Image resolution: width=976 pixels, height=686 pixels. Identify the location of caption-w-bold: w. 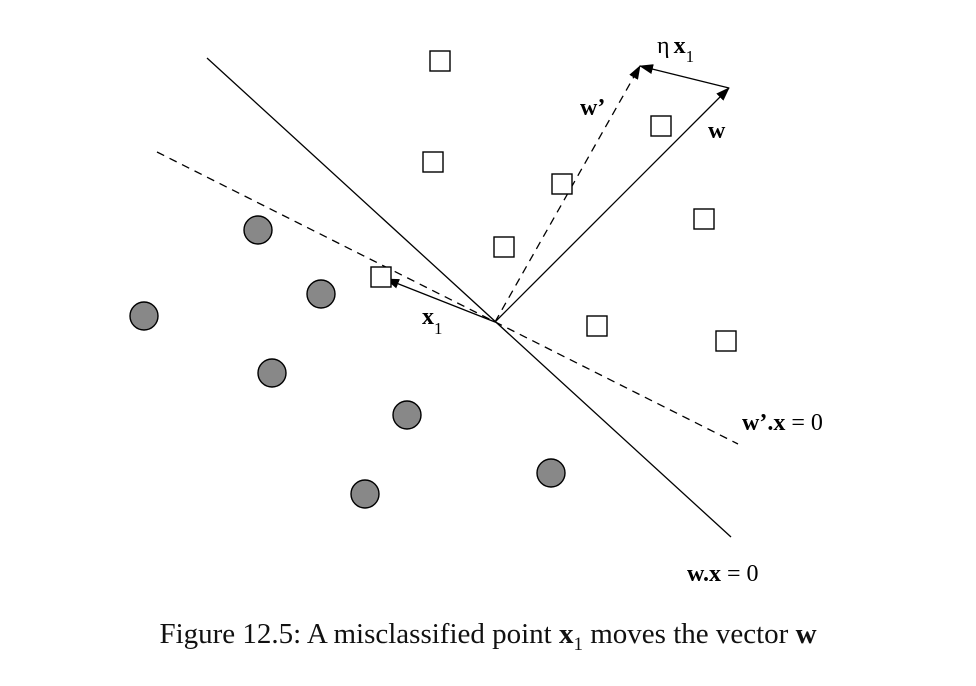
(806, 634).